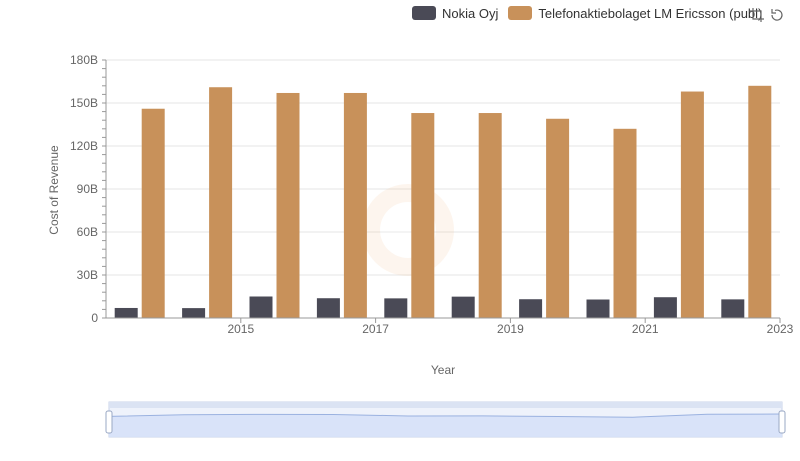  What do you see at coordinates (598, 308) in the screenshot?
I see `bar-nokia-2021` at bounding box center [598, 308].